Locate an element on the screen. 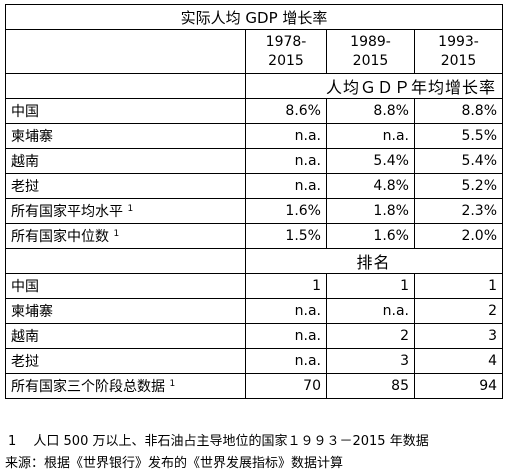 This screenshot has height=474, width=507. cell-value: 4 is located at coordinates (458, 361).